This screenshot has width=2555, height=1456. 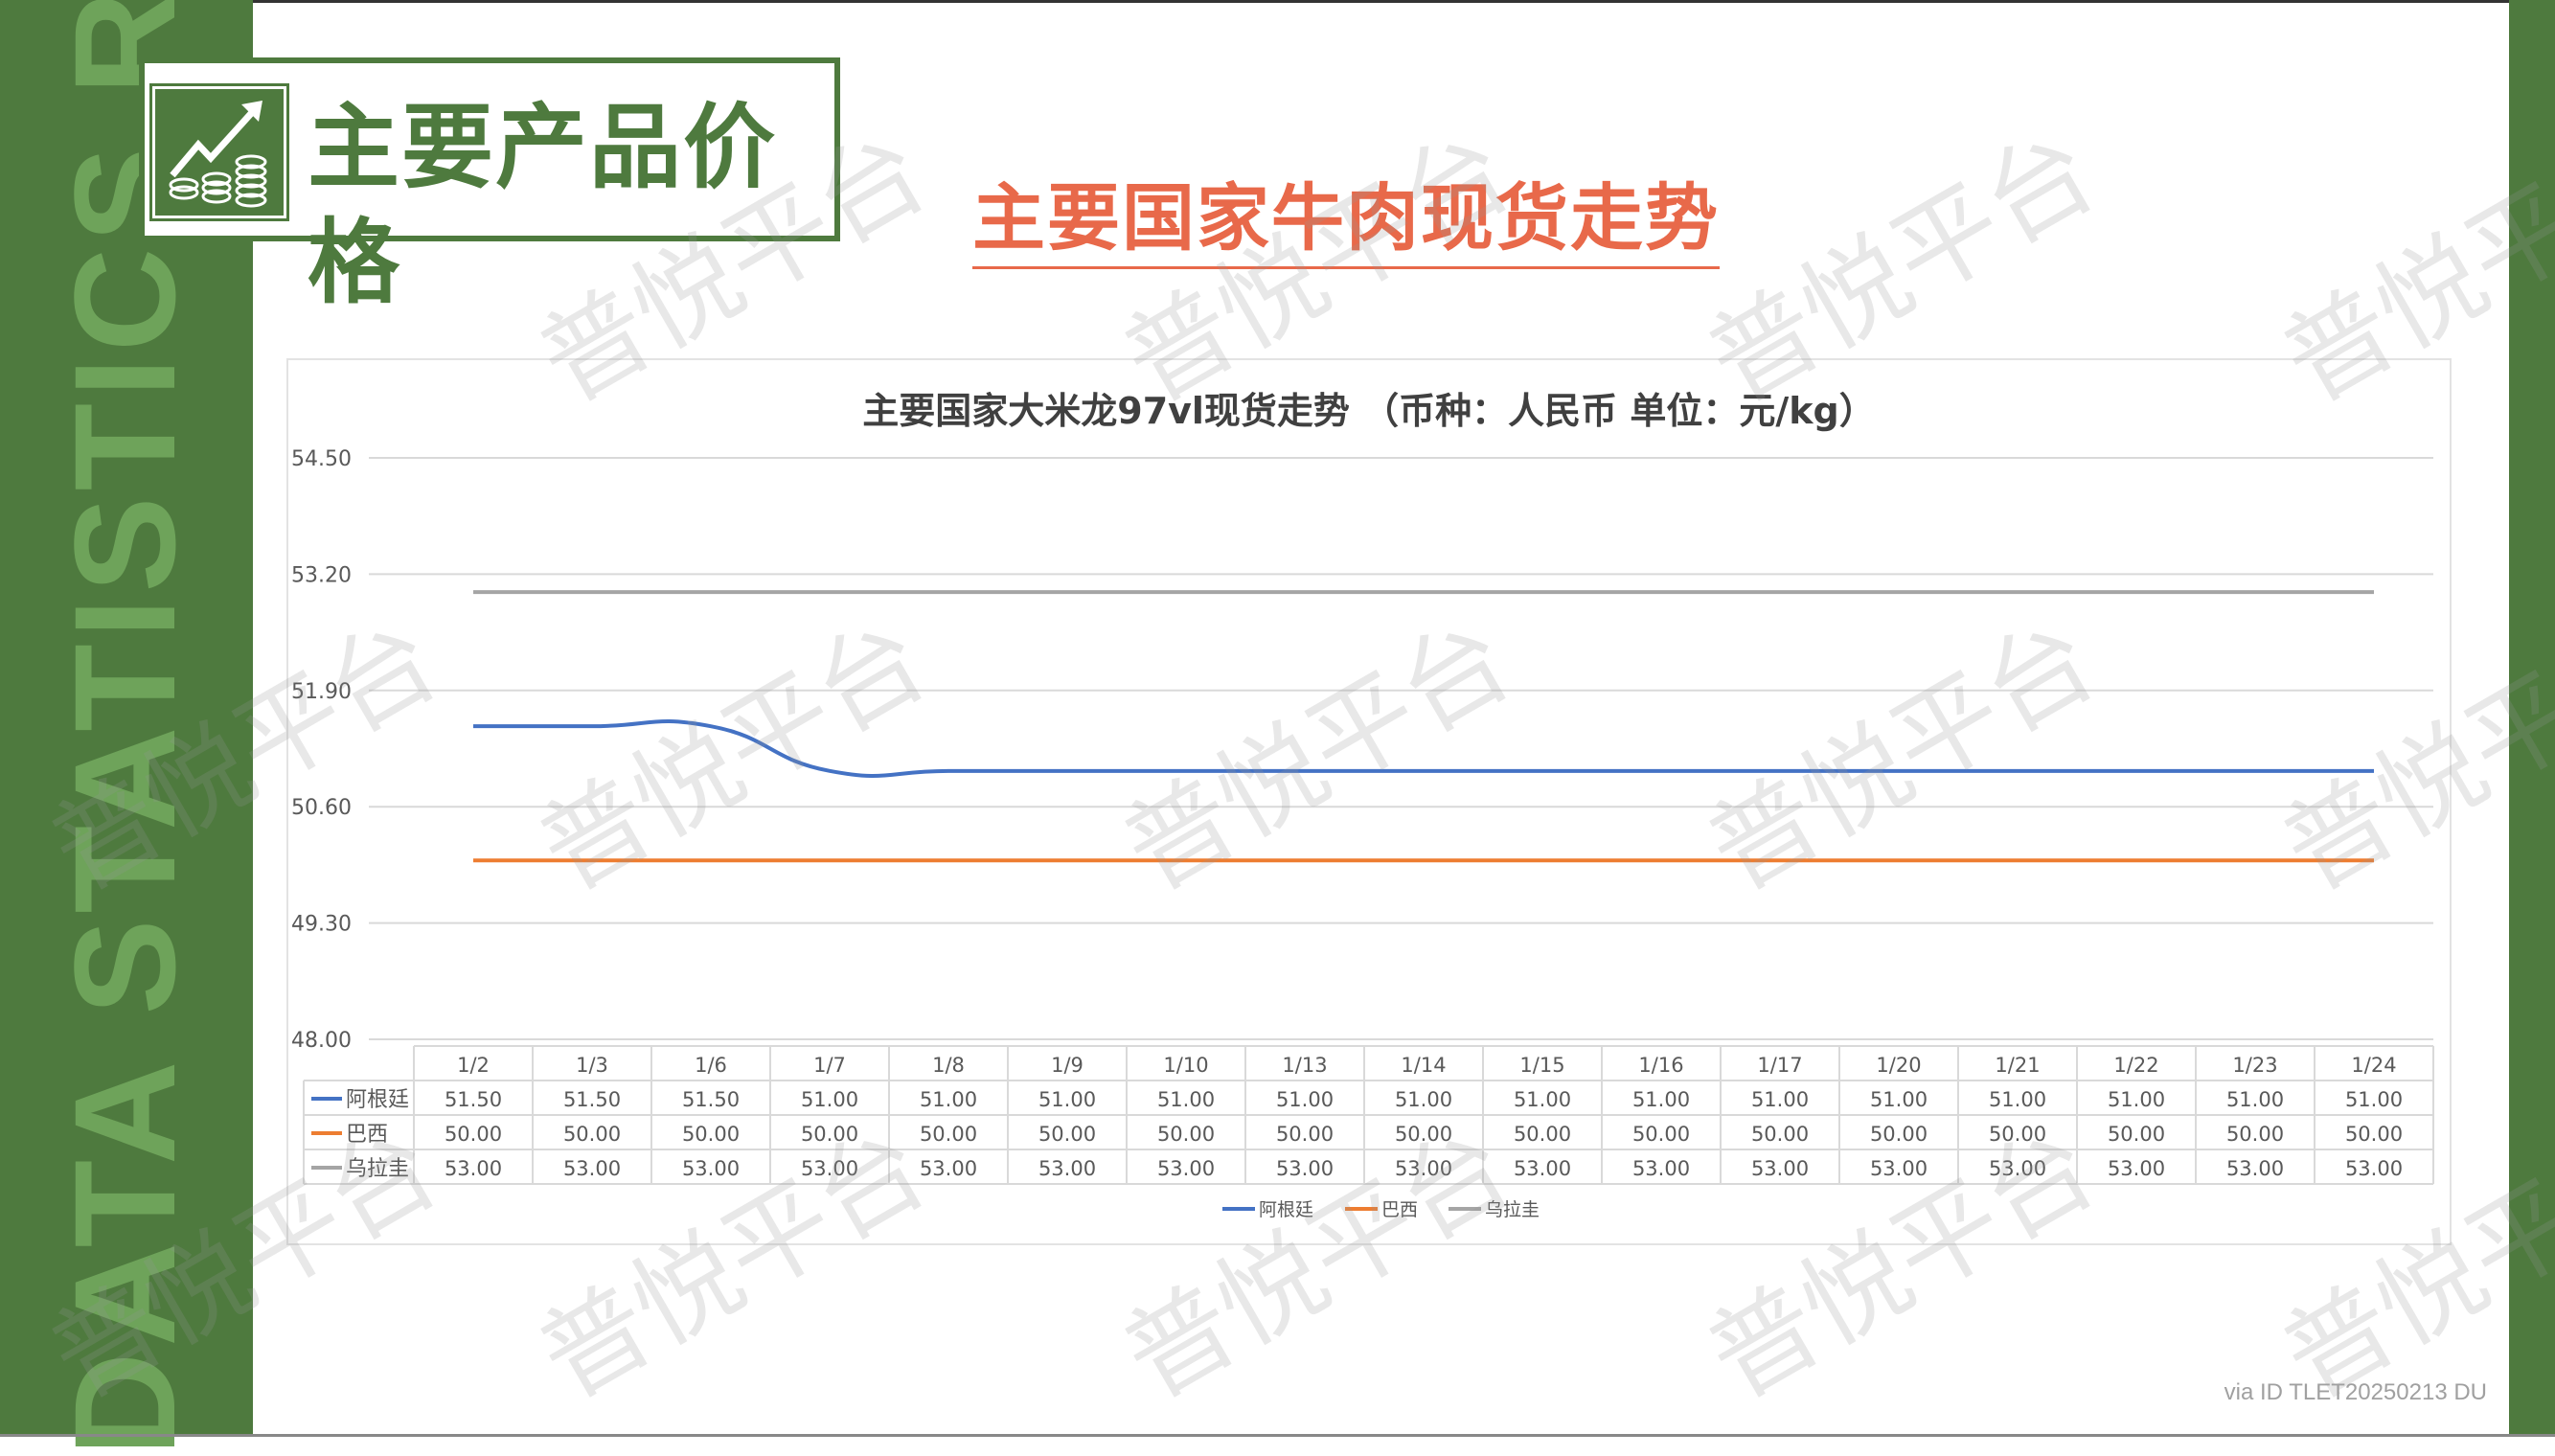 What do you see at coordinates (321, 925) in the screenshot?
I see `y-tick-label: 49.30` at bounding box center [321, 925].